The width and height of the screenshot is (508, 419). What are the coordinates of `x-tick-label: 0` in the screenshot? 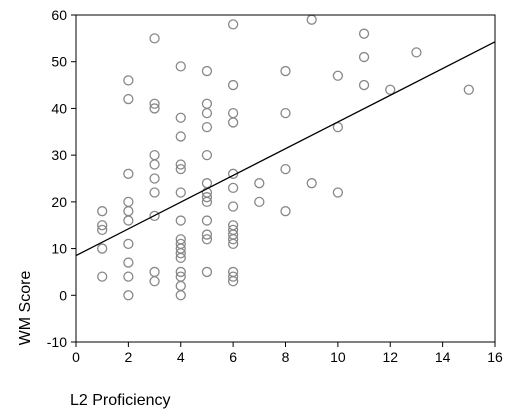 It's located at (76, 357).